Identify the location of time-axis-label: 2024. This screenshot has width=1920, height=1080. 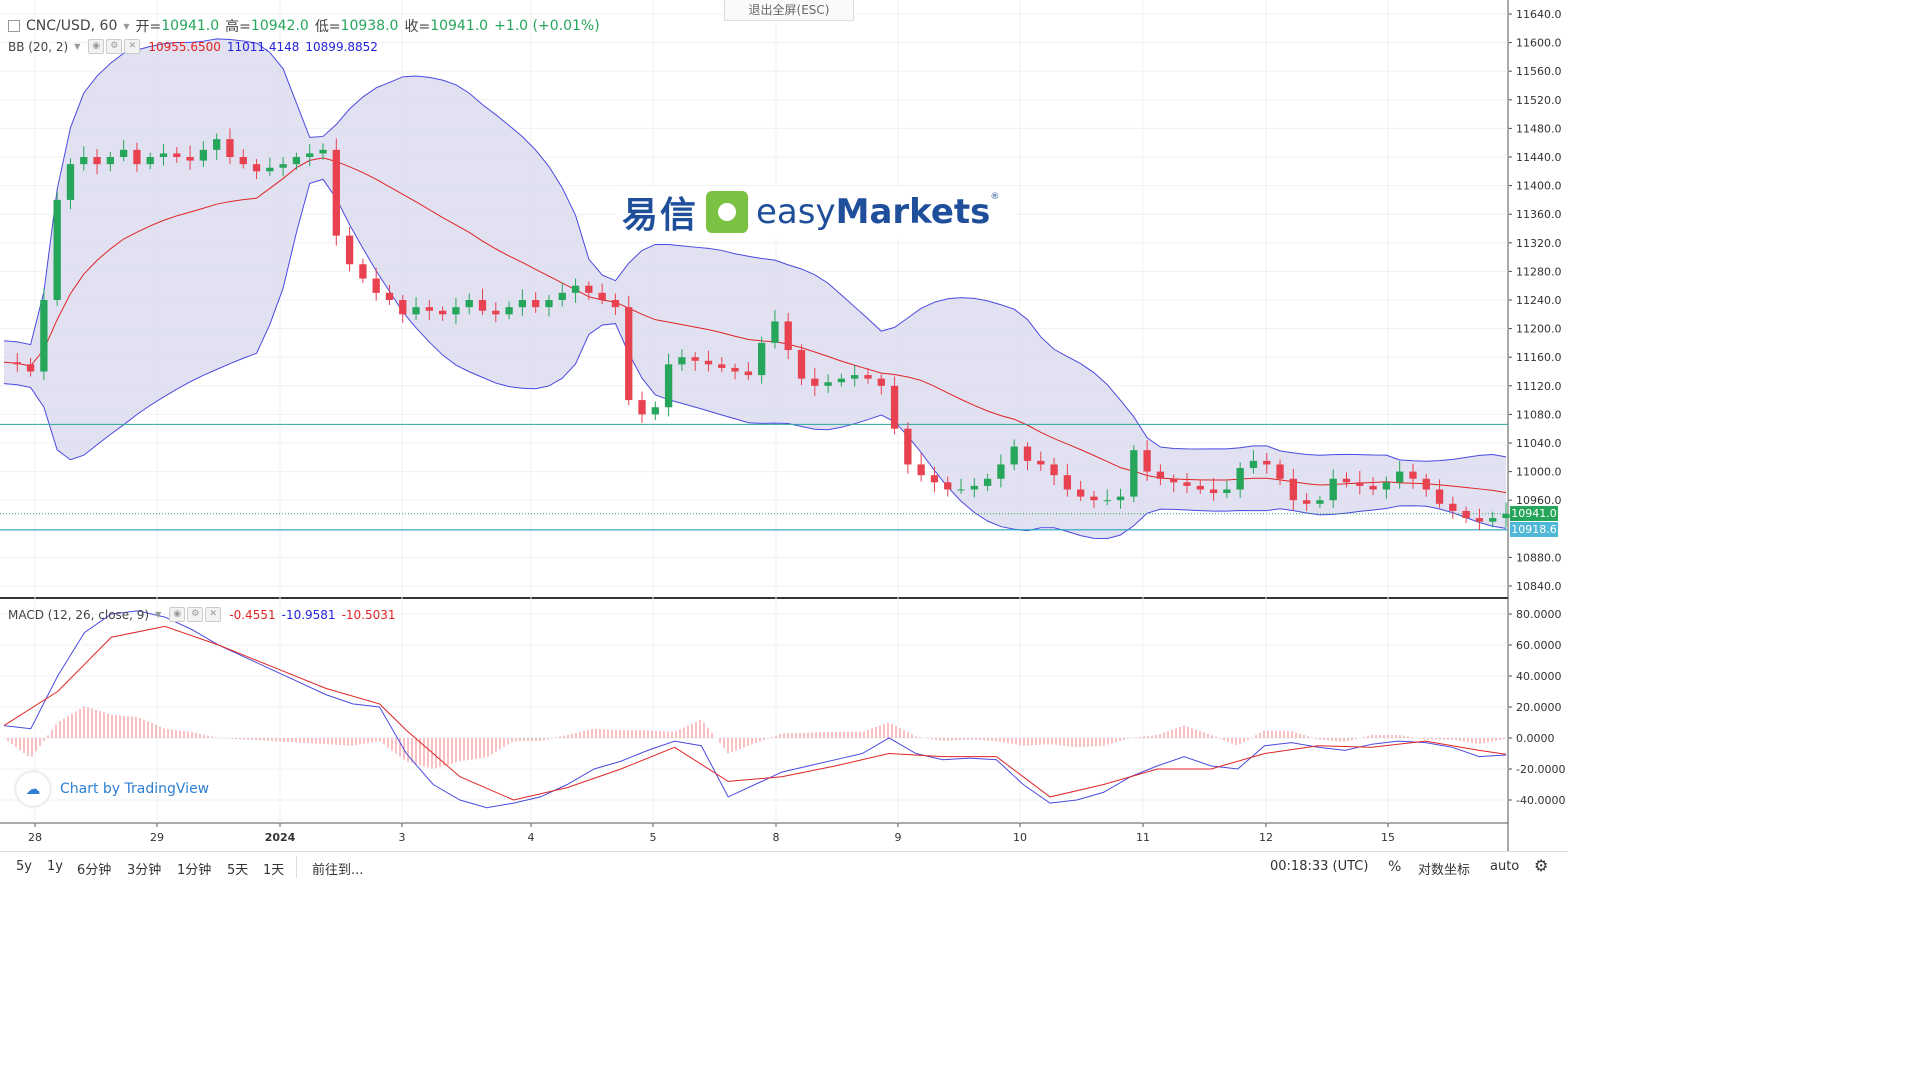
(280, 837).